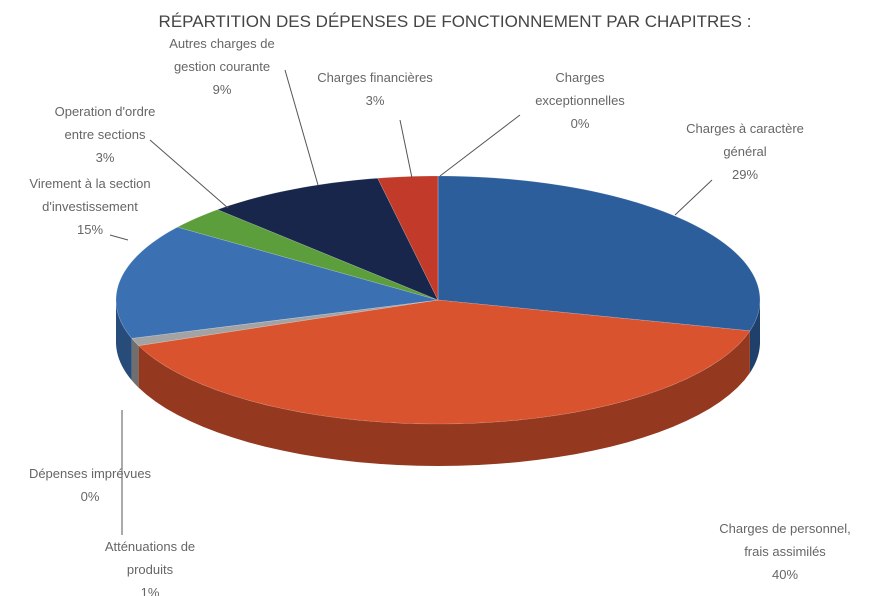 The height and width of the screenshot is (596, 877). What do you see at coordinates (222, 55) in the screenshot?
I see `data-label: Autres charges de gestion courante` at bounding box center [222, 55].